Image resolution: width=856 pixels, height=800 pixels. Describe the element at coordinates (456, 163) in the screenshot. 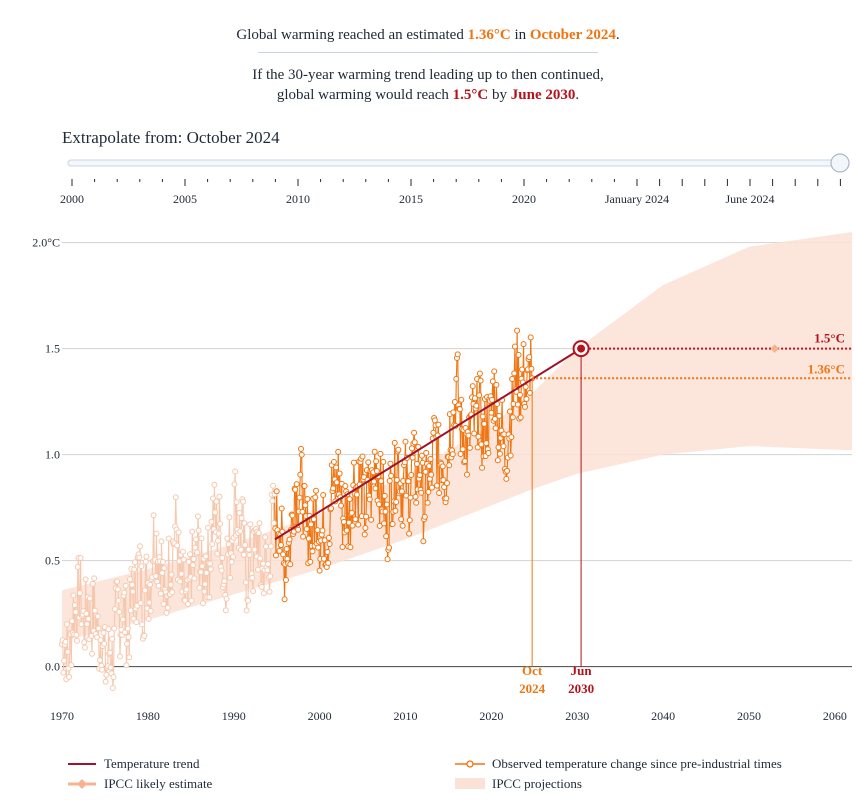

I see `slider-track` at that location.